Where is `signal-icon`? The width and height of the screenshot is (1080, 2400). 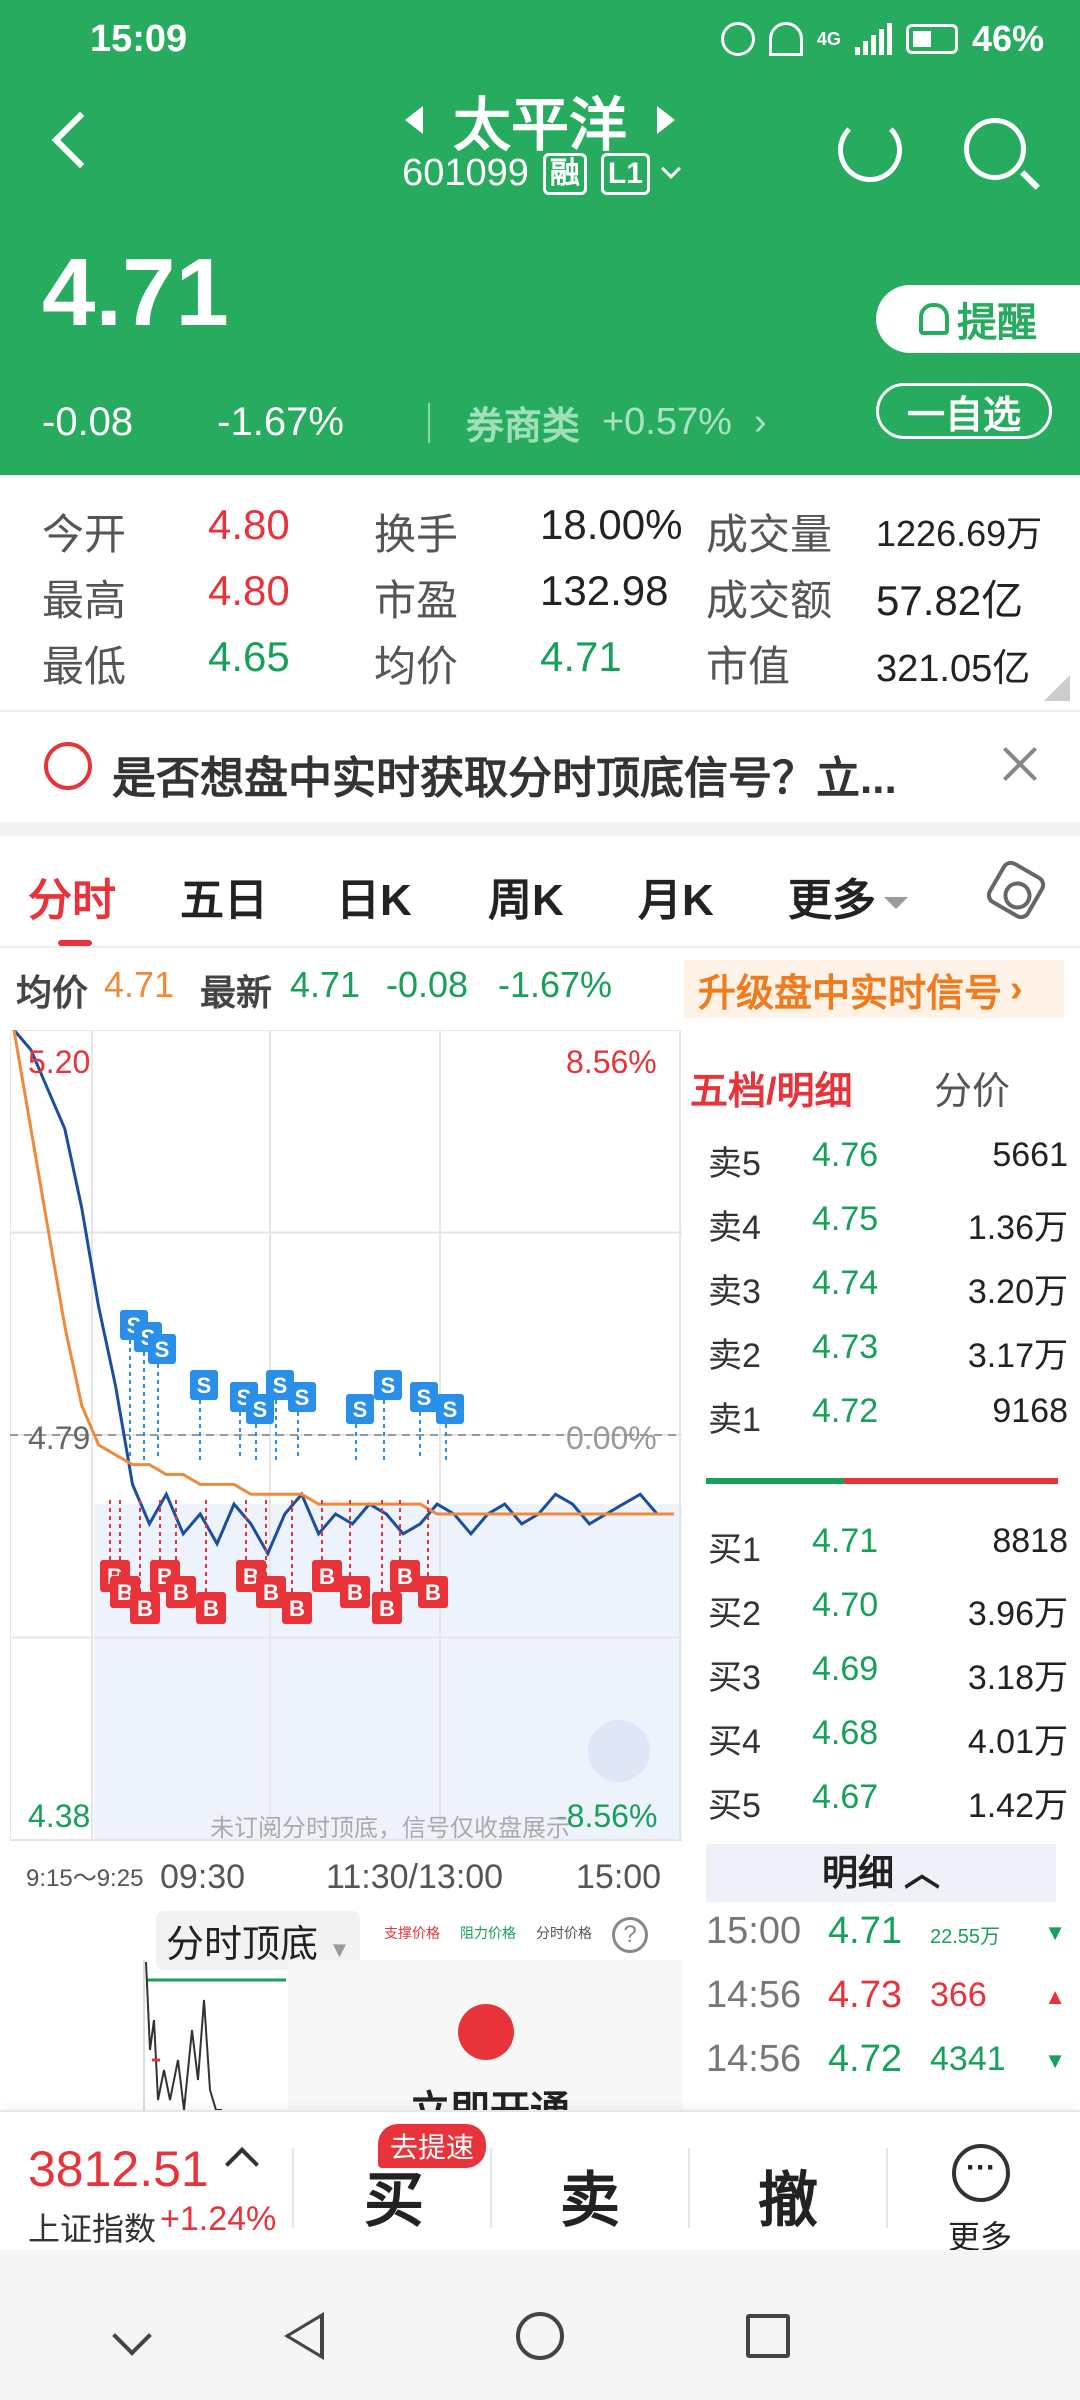 signal-icon is located at coordinates (873, 39).